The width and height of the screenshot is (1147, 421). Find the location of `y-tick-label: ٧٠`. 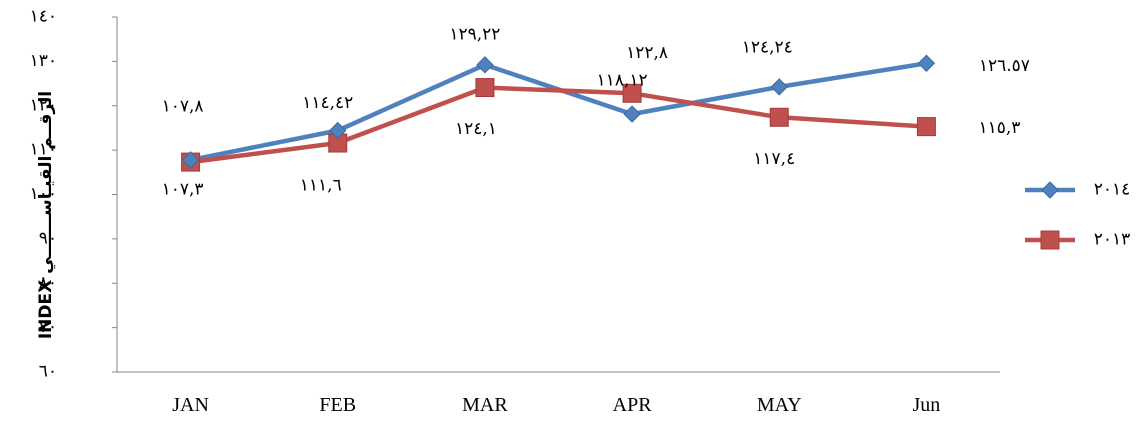

y-tick-label: ٧٠ is located at coordinates (48, 327).